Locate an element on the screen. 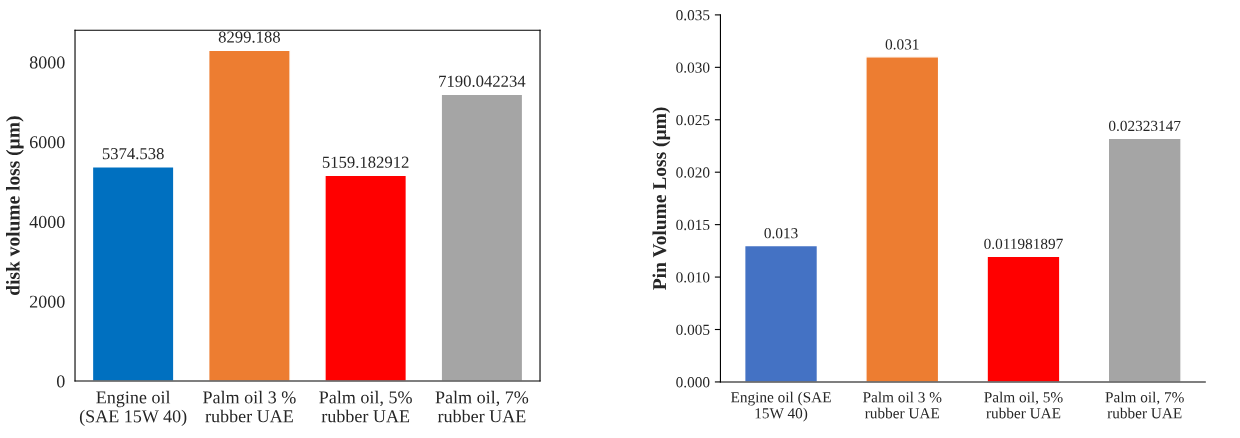 This screenshot has width=1240, height=438. data-label: 0.011981897 is located at coordinates (1023, 244).